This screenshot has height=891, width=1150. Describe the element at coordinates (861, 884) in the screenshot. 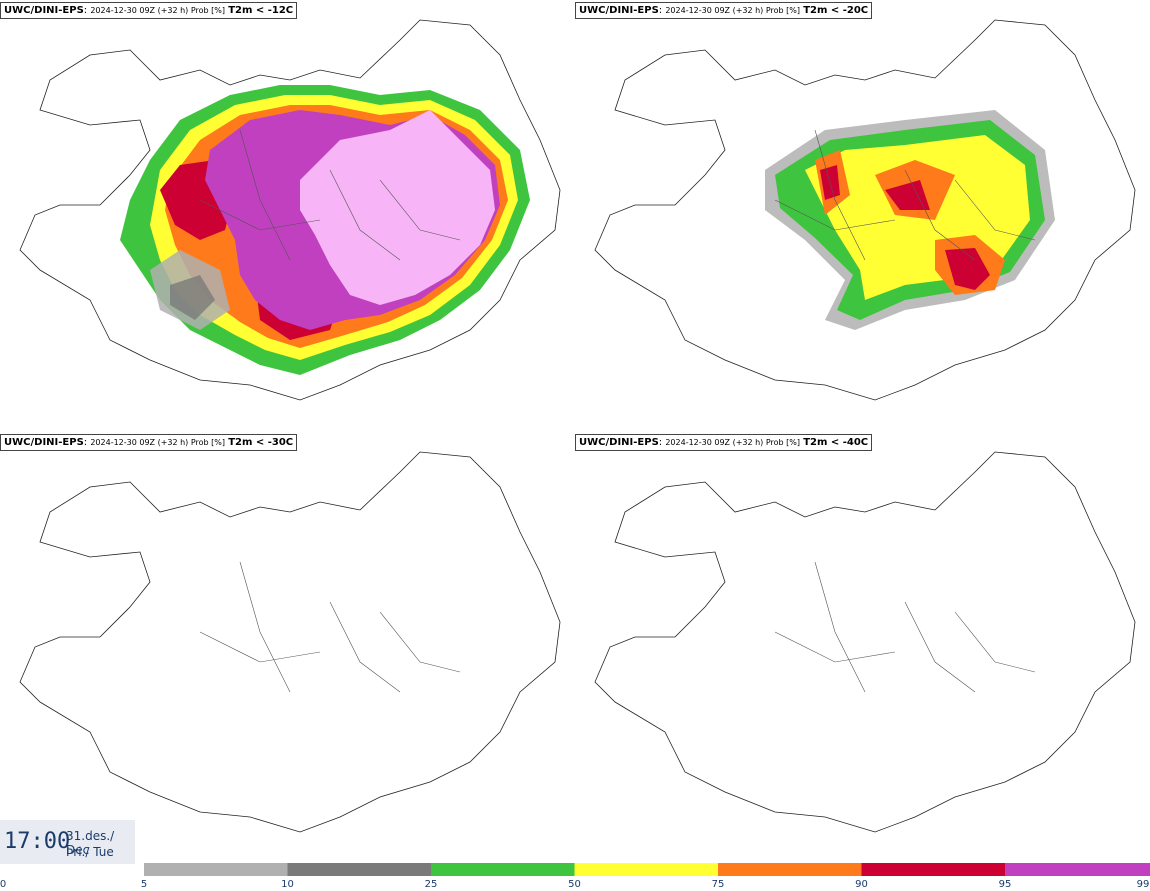

I see `colorbar-tick-label: 90` at that location.